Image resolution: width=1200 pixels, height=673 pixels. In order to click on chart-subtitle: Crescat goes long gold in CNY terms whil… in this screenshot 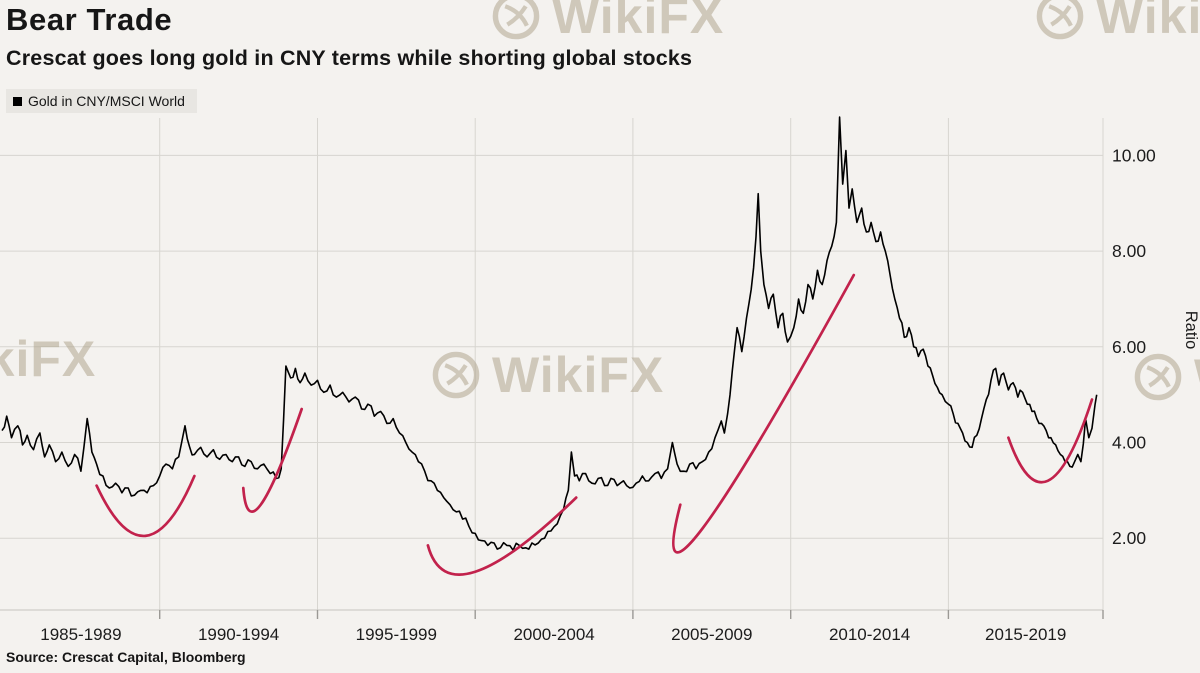, I will do `click(349, 58)`.